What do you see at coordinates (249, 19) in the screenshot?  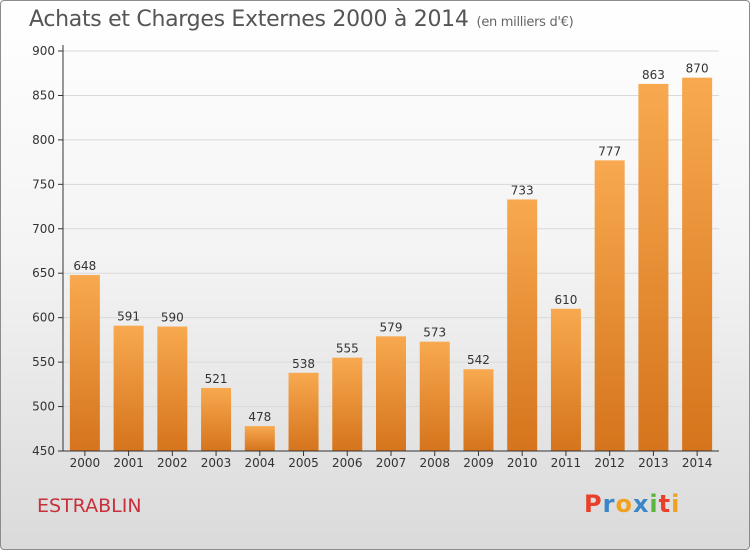 I see `title-text: Achats et Charges Externes 2000 à 2014` at bounding box center [249, 19].